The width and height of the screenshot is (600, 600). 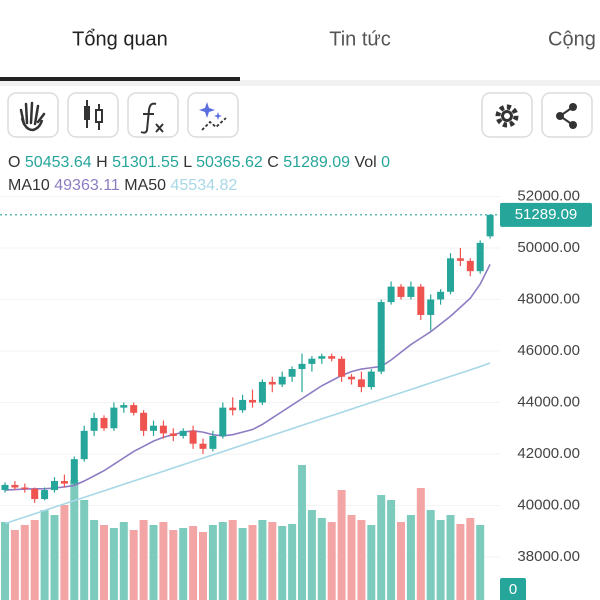 I want to click on btn-settings, so click(x=507, y=115).